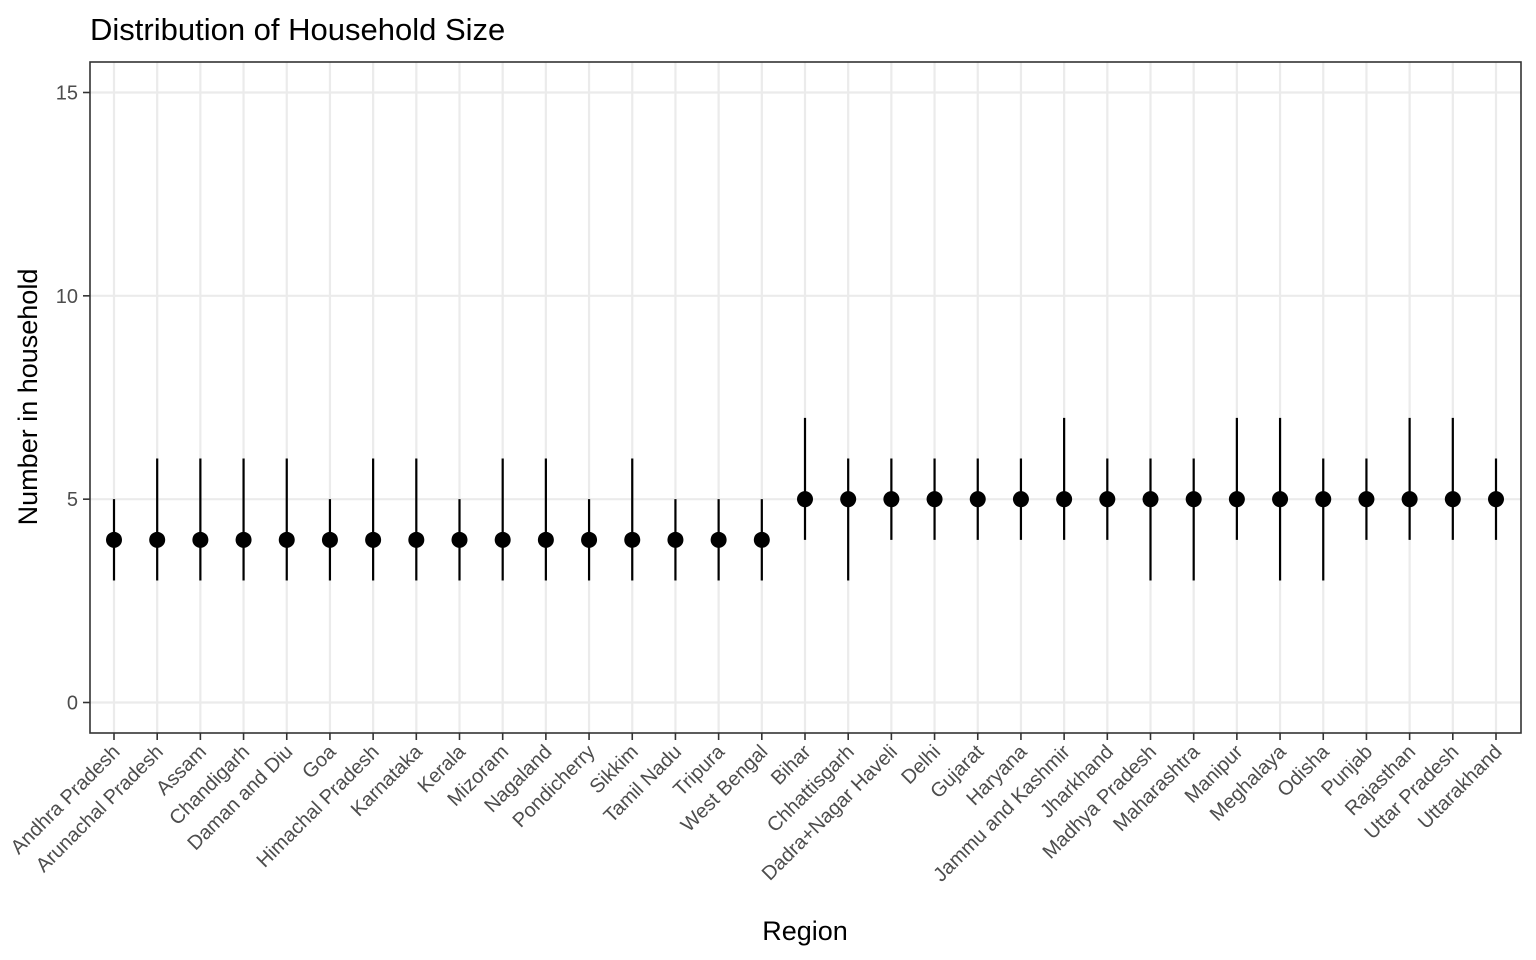  I want to click on x-axis-title: Region, so click(805, 931).